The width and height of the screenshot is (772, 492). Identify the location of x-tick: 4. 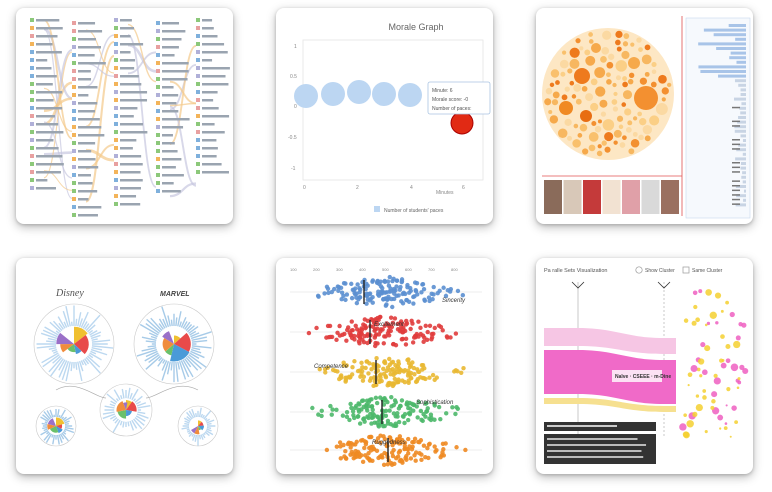
(411, 188).